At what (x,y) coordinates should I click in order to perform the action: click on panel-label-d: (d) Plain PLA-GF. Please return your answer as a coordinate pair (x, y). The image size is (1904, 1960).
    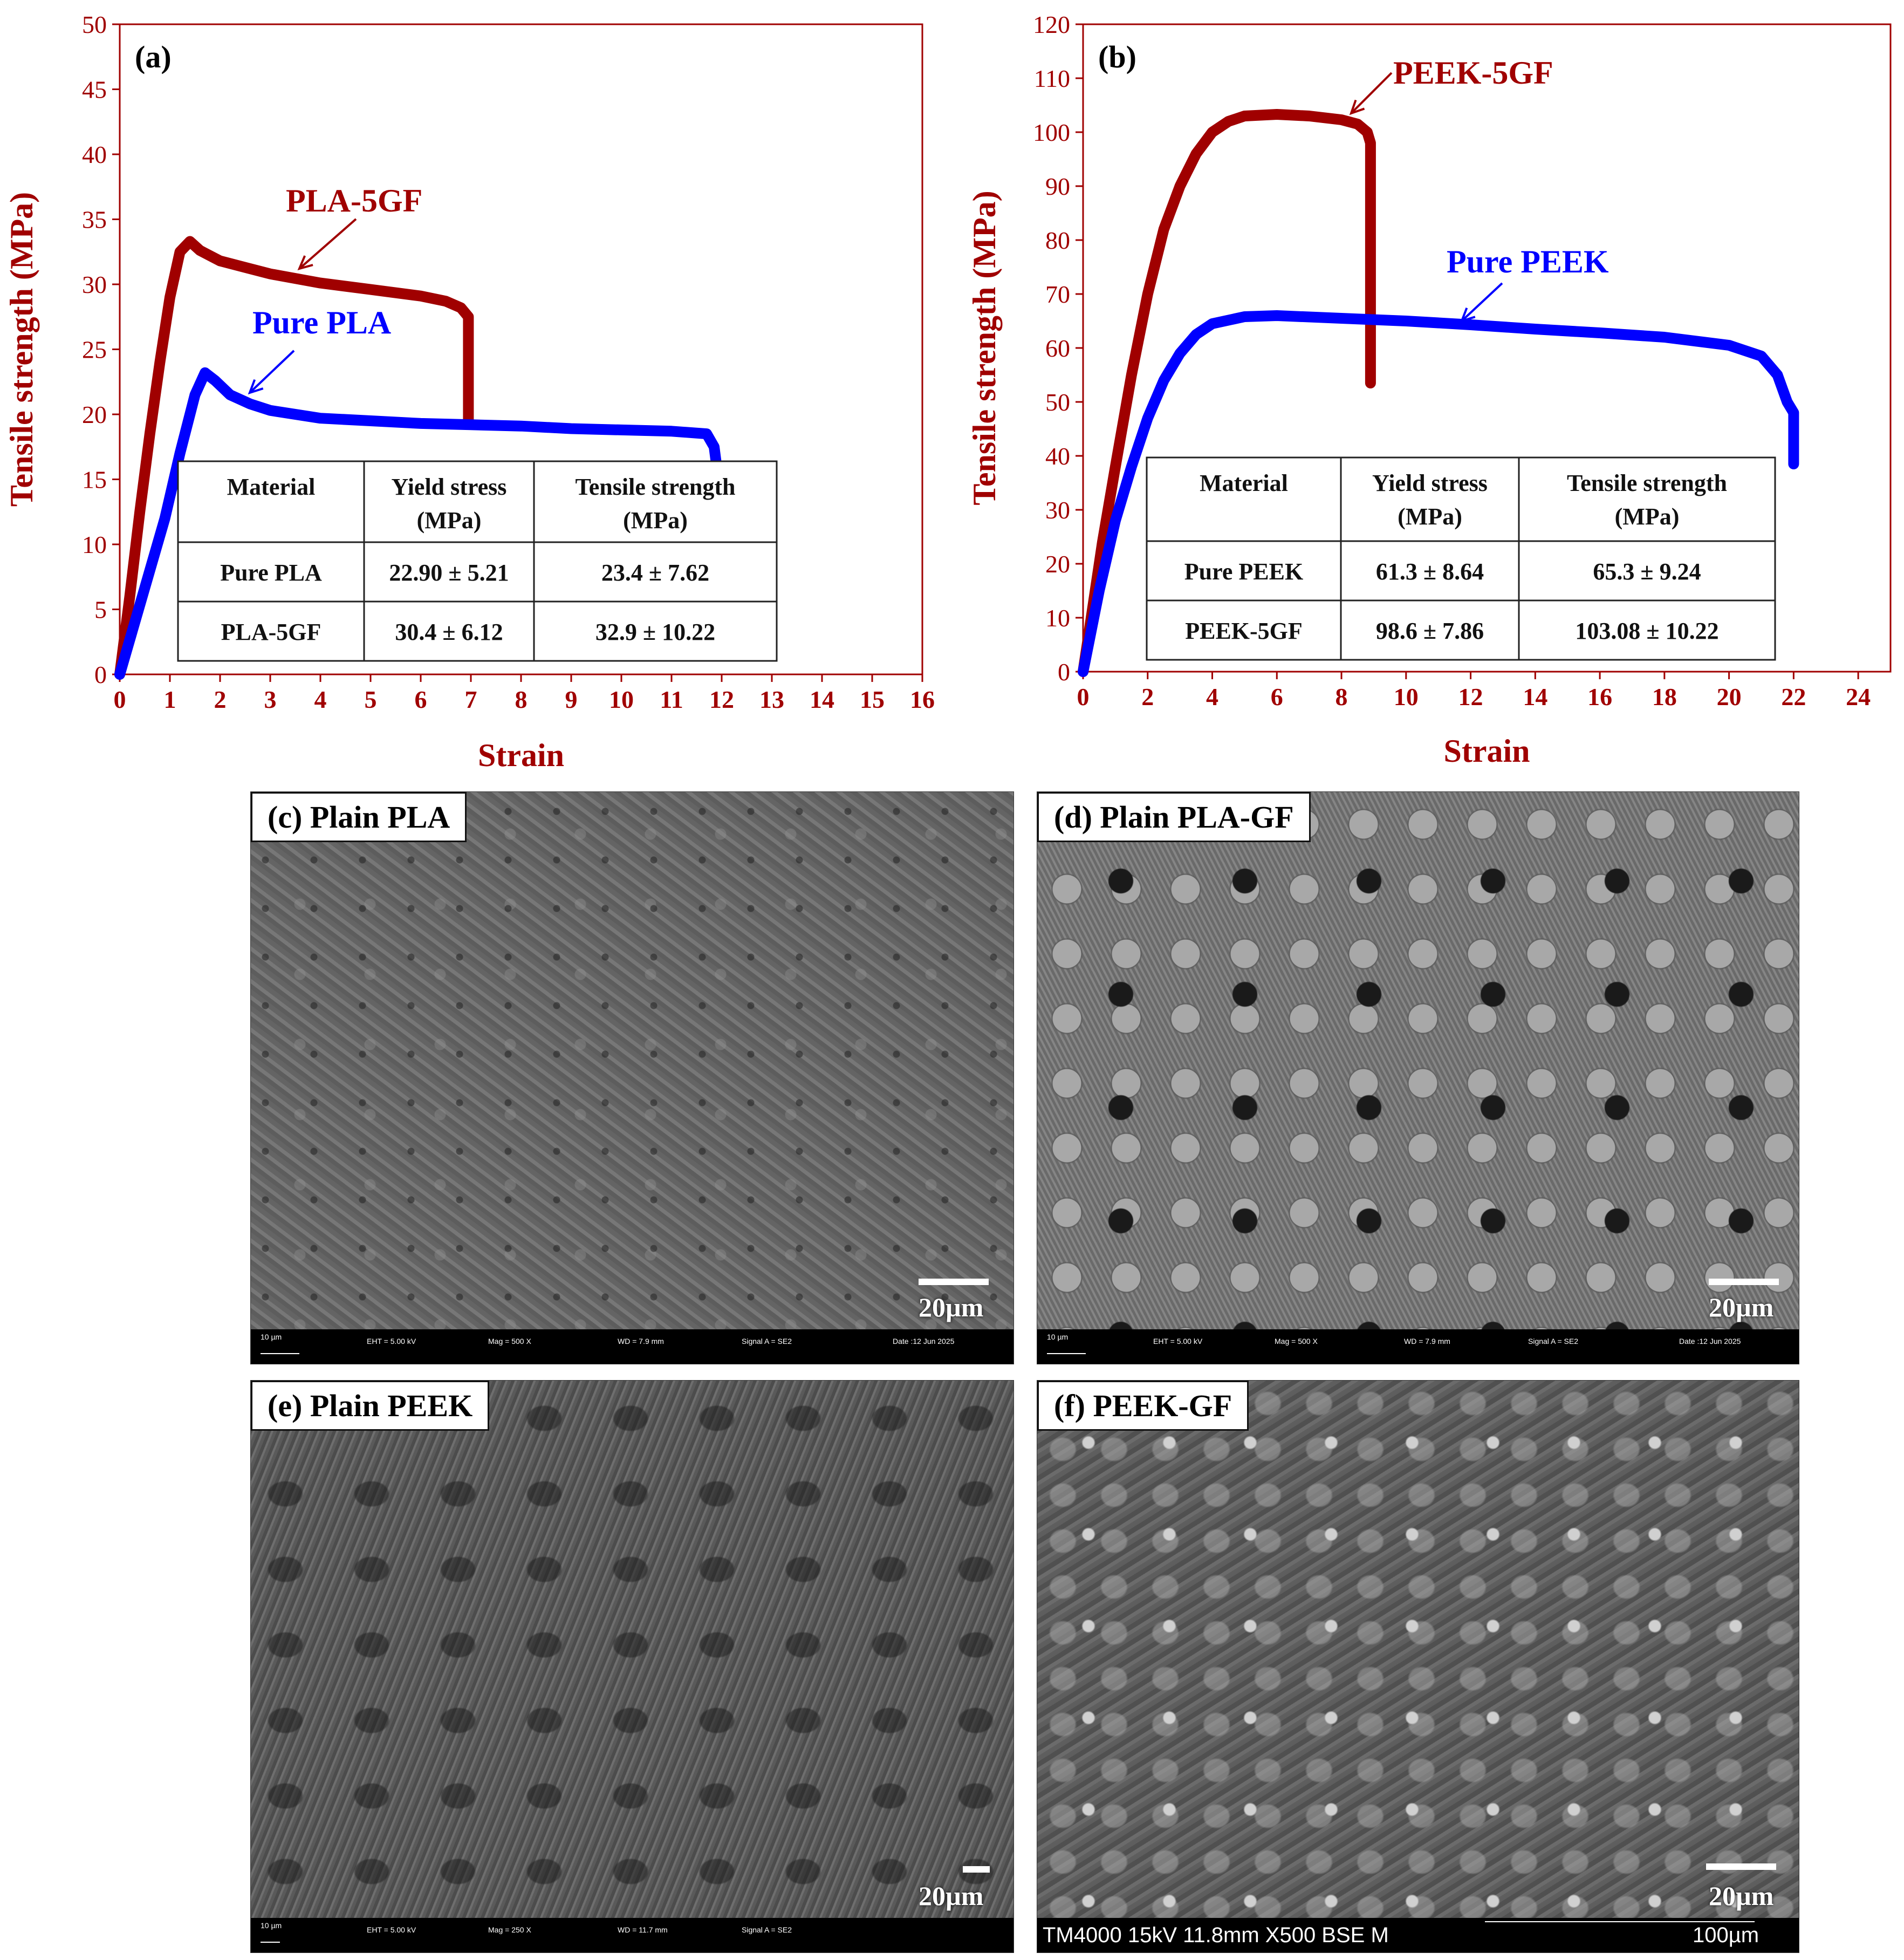
    Looking at the image, I should click on (1174, 817).